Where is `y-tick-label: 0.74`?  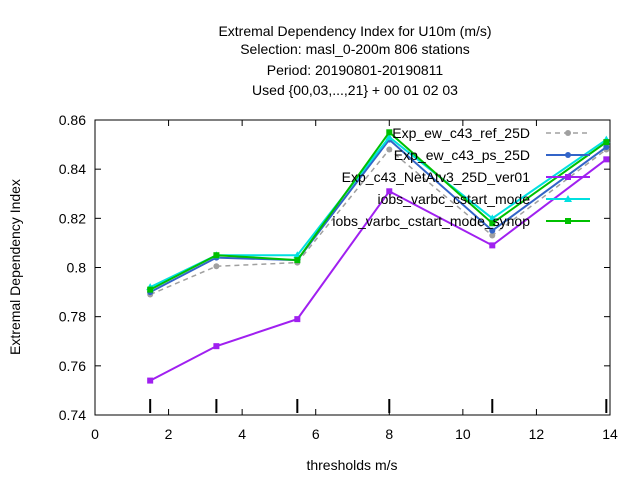 y-tick-label: 0.74 is located at coordinates (72, 415).